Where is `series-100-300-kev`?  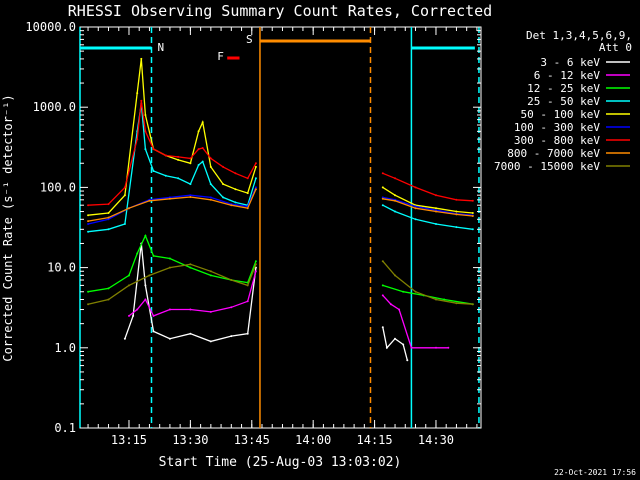 series-100-300-kev is located at coordinates (280, 205).